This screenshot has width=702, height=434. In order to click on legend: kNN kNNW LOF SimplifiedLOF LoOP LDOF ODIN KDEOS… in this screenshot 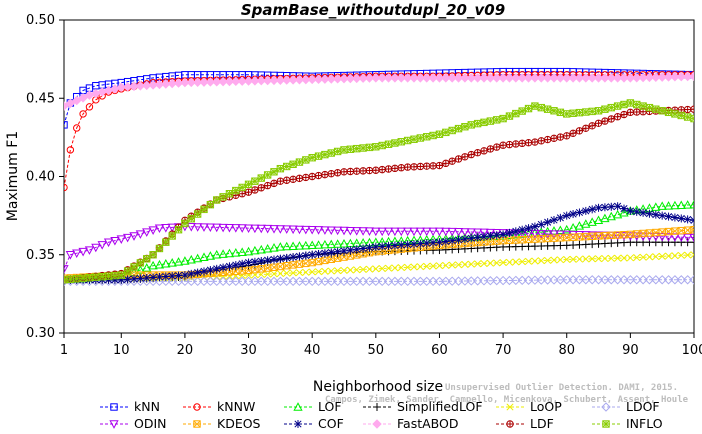, I will do `click(381, 415)`.